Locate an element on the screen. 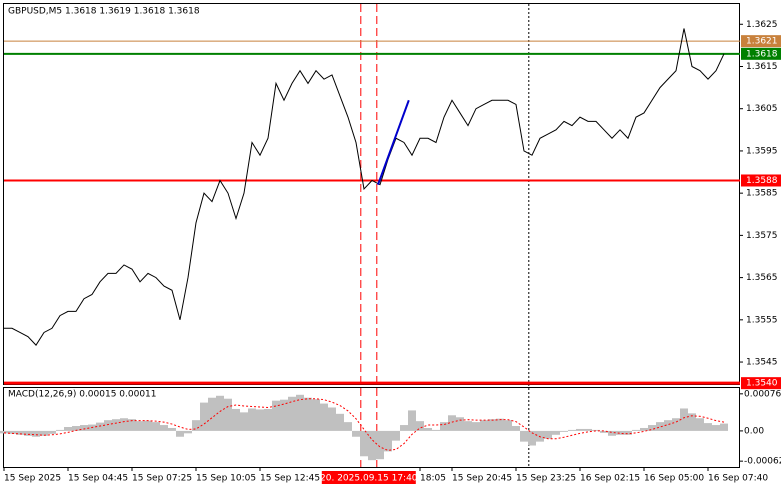 This screenshot has width=781, height=489. y-tick-label: 1.3555 is located at coordinates (762, 320).